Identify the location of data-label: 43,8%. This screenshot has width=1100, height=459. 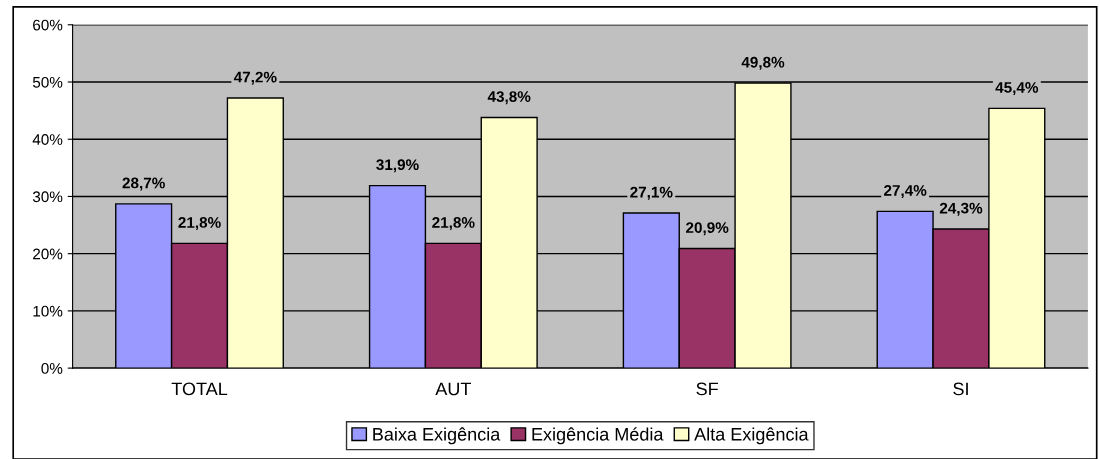
(509, 98).